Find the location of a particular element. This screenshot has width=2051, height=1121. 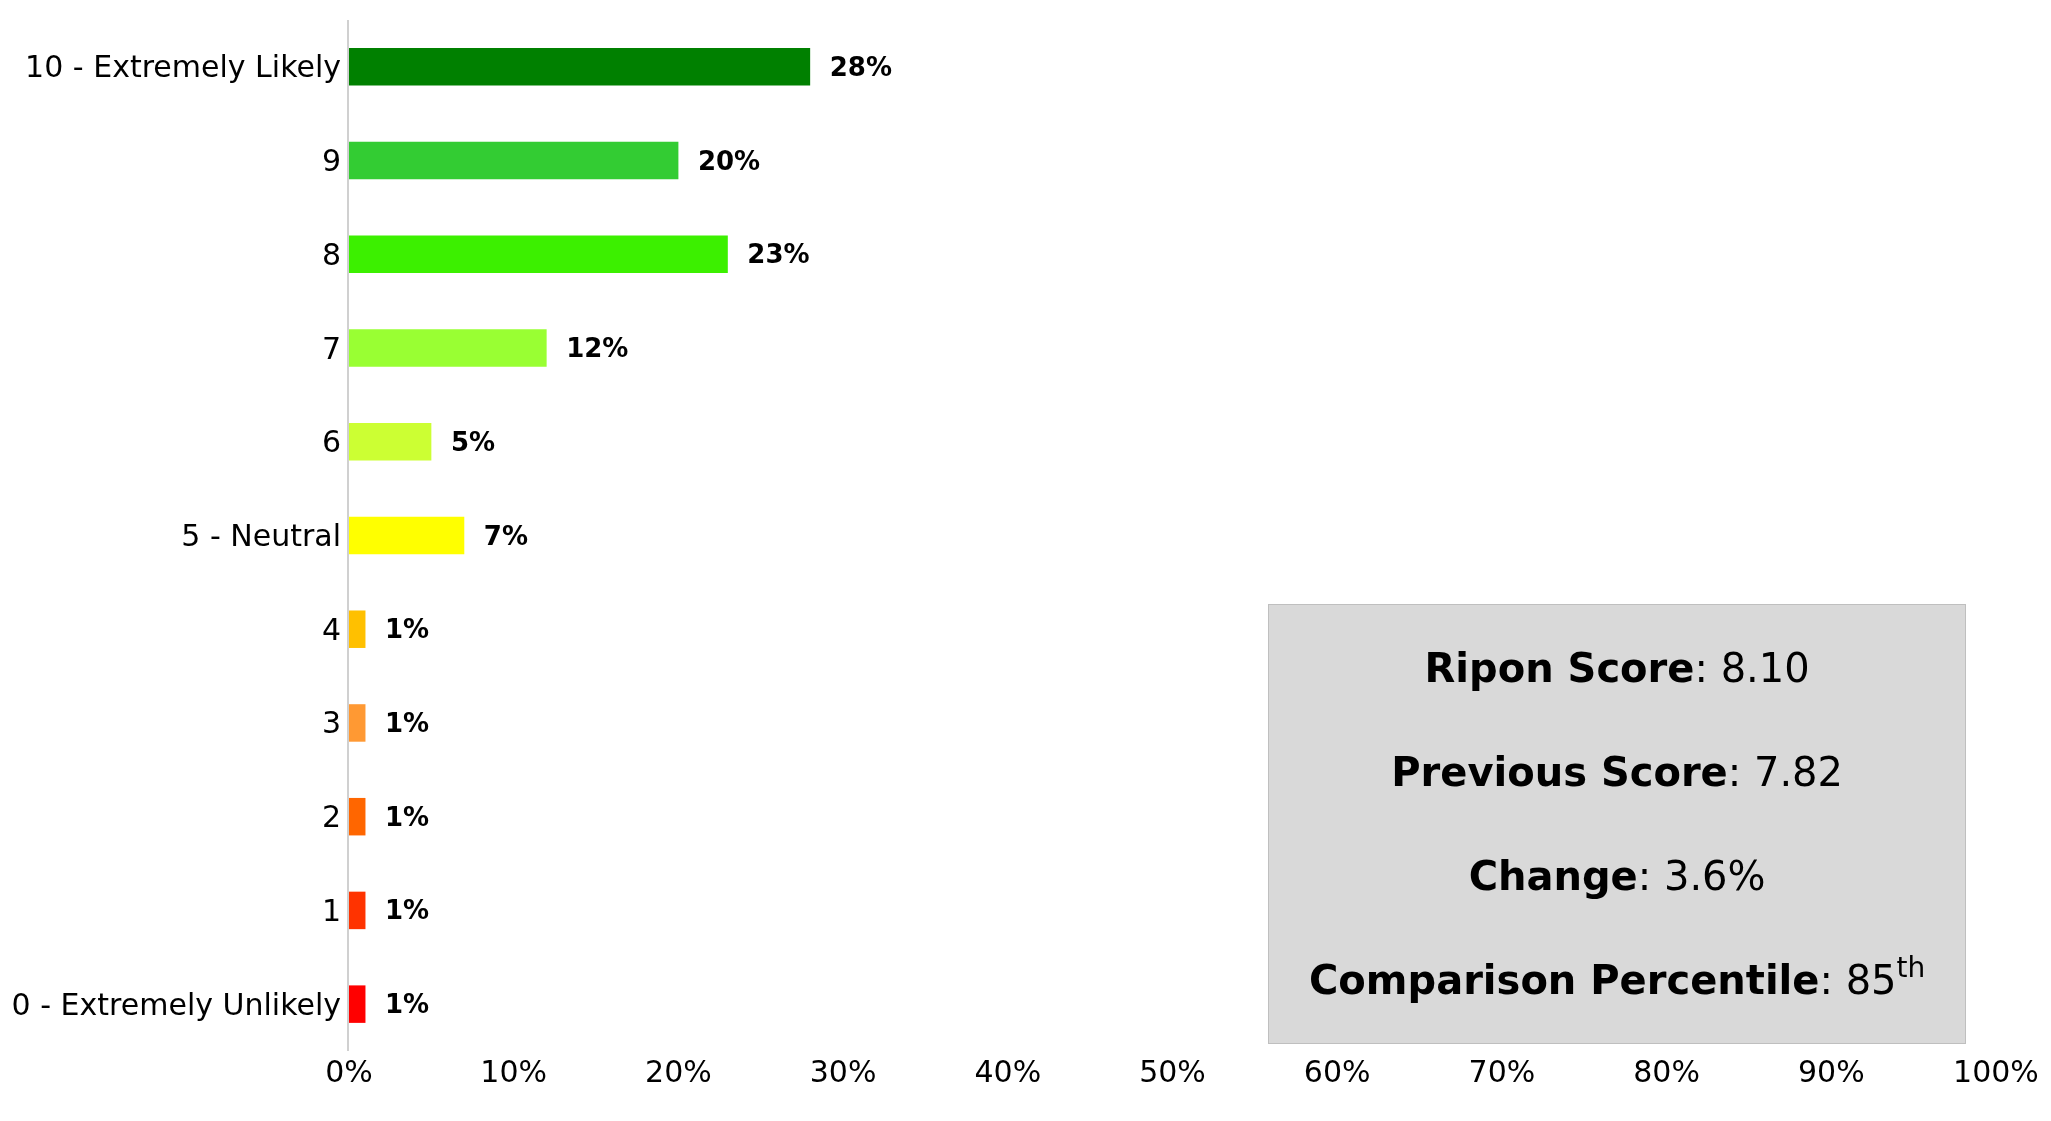

data-label: 20% is located at coordinates (729, 160).